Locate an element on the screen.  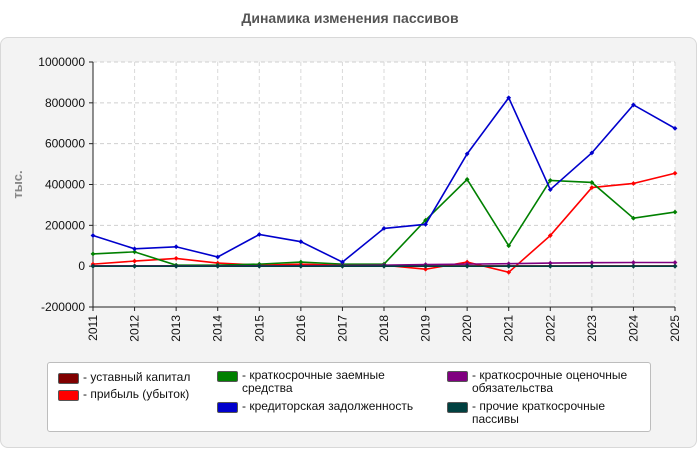
y-tick-label: 0 is located at coordinates (81, 266).